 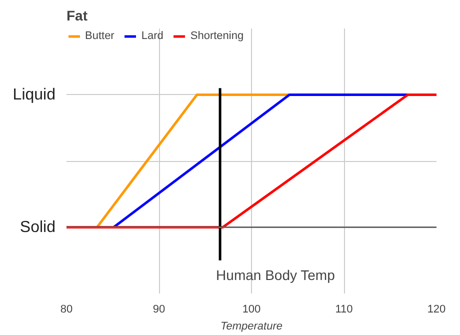 What do you see at coordinates (217, 36) in the screenshot?
I see `legend-label: Shortening` at bounding box center [217, 36].